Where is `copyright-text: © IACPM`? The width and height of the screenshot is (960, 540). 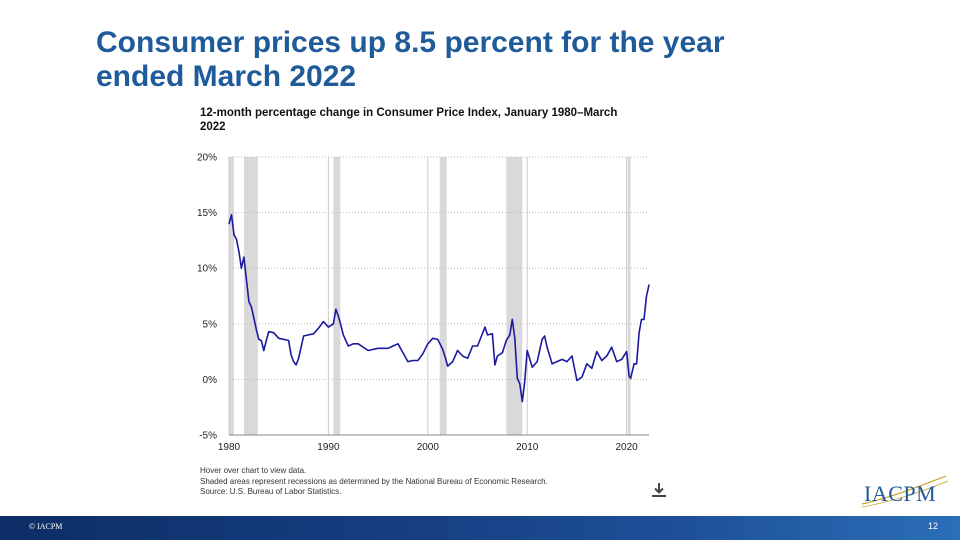 copyright-text: © IACPM is located at coordinates (46, 526).